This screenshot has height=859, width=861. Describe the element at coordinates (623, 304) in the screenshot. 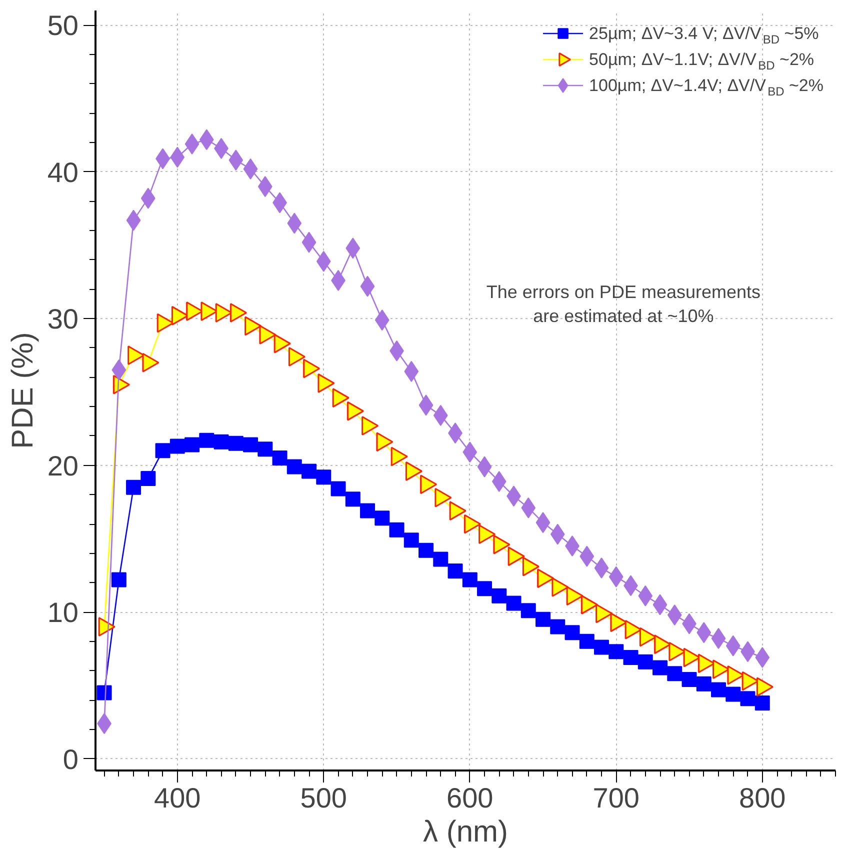

I see `annotation: The errors on PDE measurements are estimated at ~10%` at that location.